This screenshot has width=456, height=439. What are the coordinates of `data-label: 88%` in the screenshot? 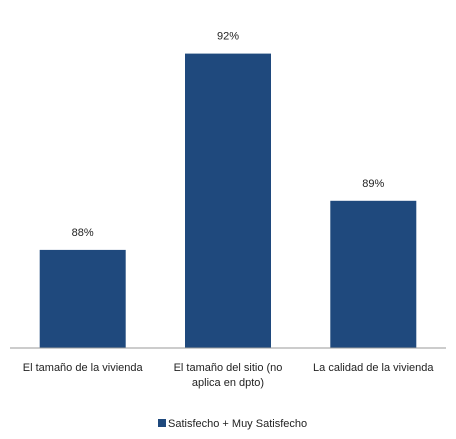 It's located at (83, 233).